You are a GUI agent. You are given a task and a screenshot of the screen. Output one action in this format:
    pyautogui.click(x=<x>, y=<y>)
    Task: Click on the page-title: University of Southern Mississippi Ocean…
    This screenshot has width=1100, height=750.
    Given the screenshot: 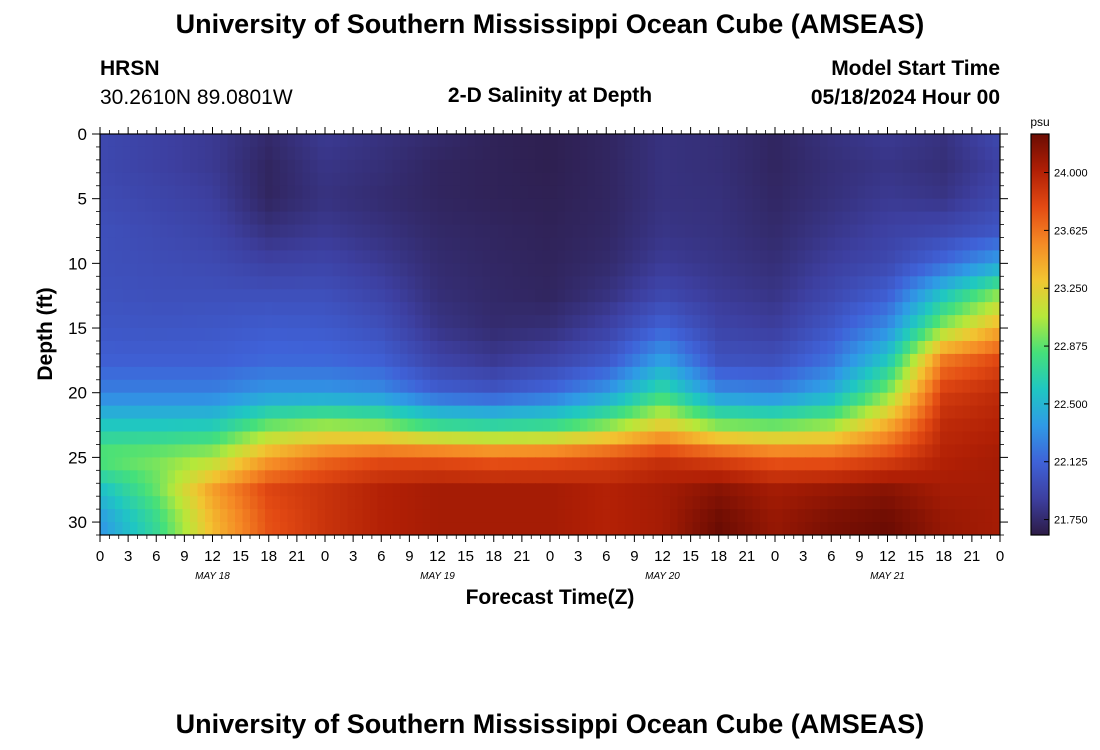 What is the action you would take?
    pyautogui.click(x=550, y=24)
    